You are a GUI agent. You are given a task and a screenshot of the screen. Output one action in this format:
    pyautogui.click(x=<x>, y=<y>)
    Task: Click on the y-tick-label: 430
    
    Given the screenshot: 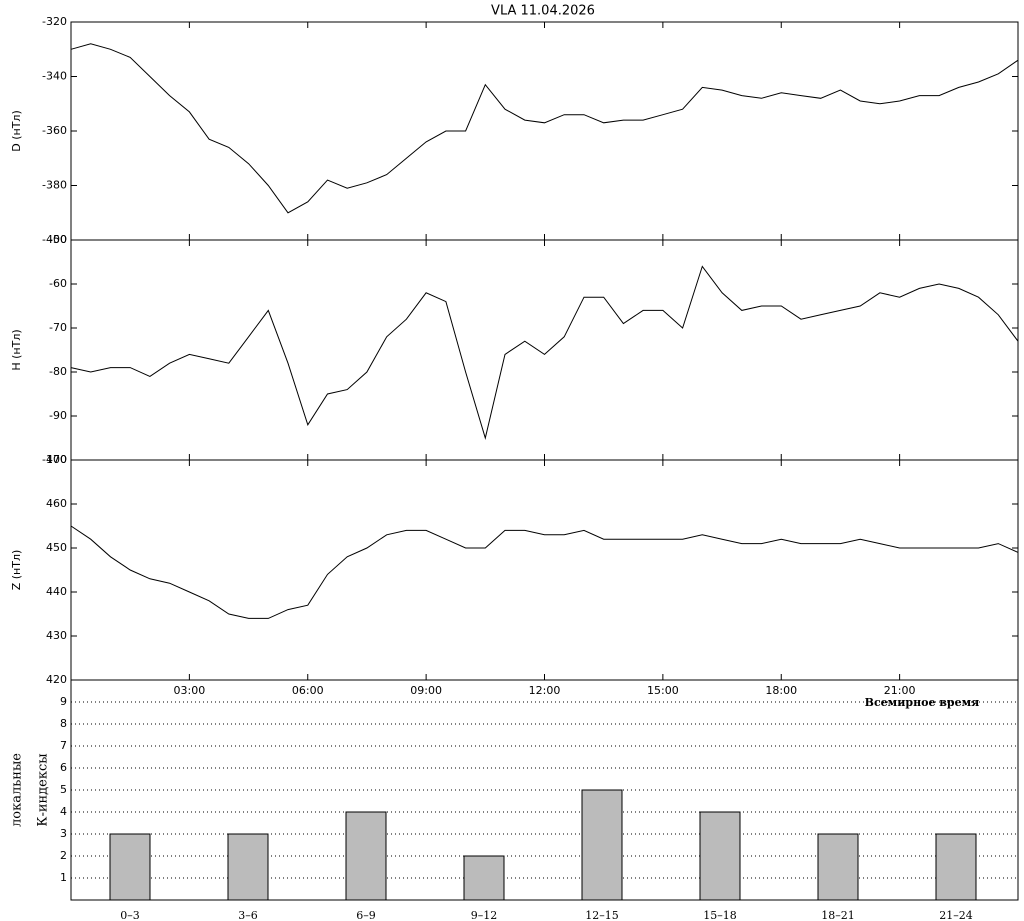 What is the action you would take?
    pyautogui.click(x=56, y=635)
    